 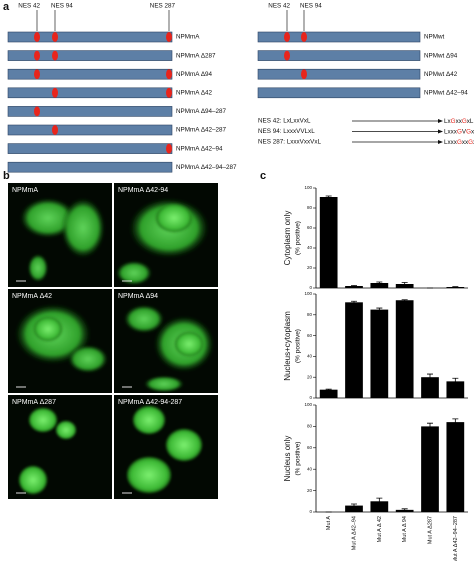 I want to click on y-axis-label: Nucleus only, so click(x=287, y=459).